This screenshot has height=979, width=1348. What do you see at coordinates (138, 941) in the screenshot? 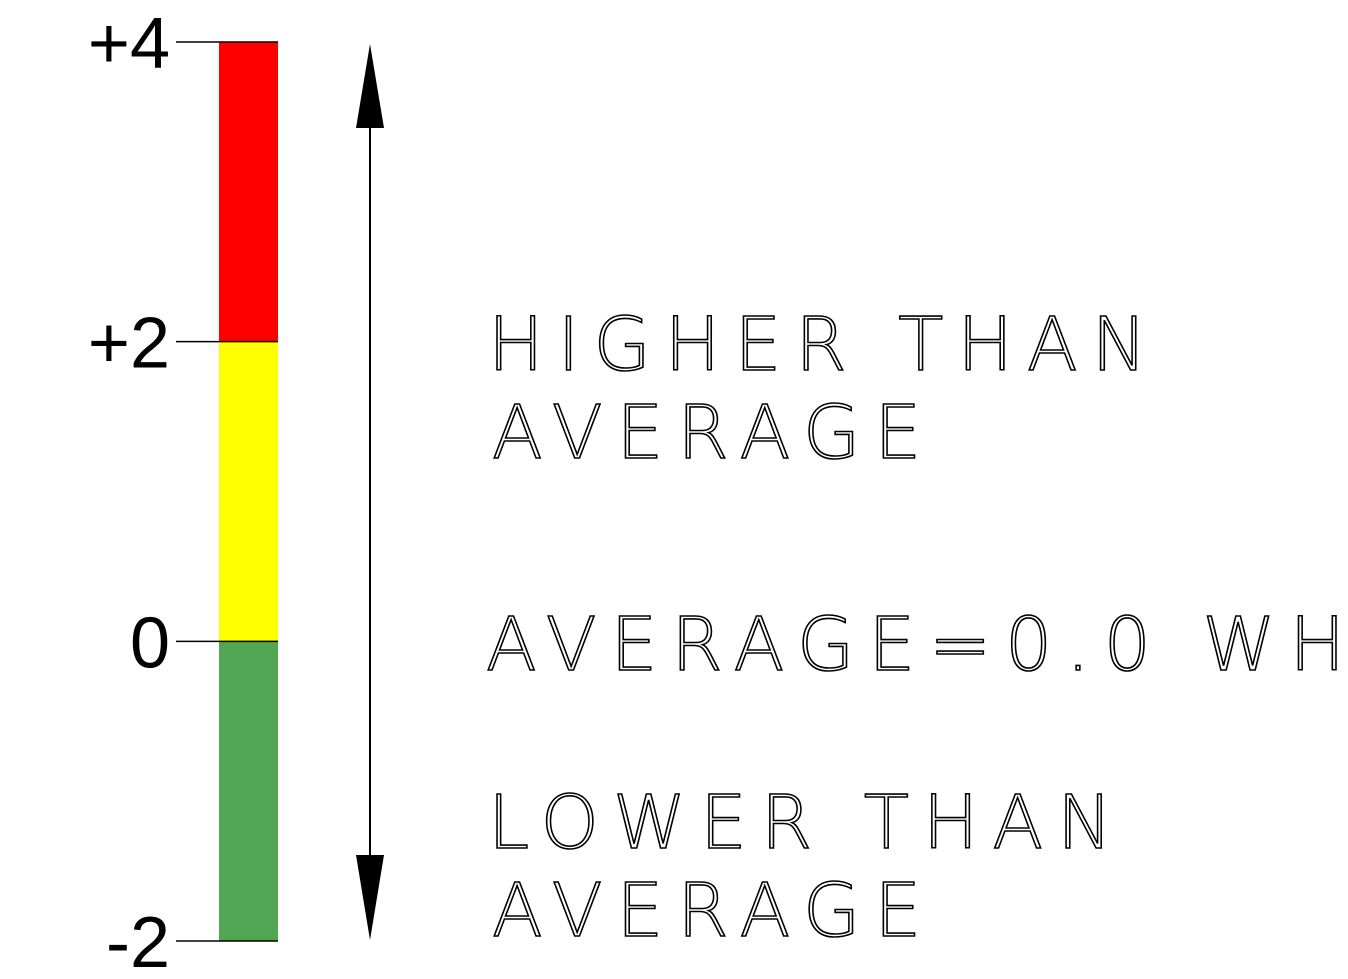
I see `tick-label: -2` at bounding box center [138, 941].